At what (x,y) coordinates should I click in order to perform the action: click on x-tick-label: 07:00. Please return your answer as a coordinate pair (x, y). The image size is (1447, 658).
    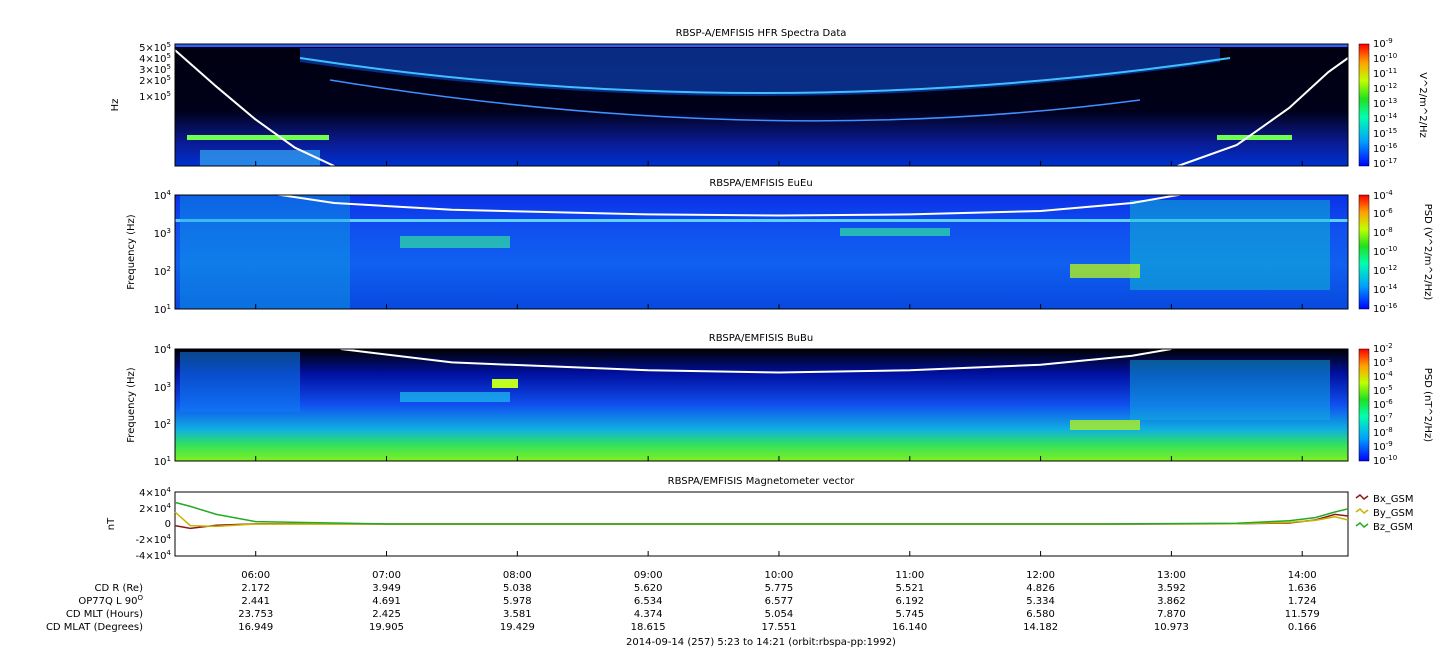
    Looking at the image, I should click on (386, 575).